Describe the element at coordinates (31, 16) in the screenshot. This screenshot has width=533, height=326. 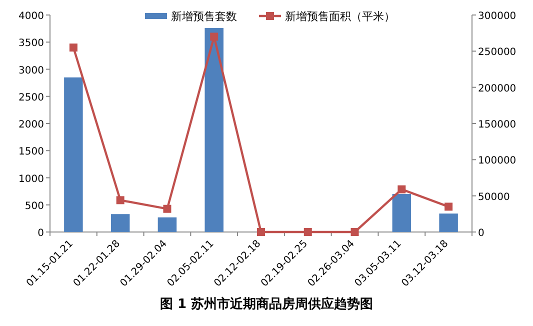
I see `y-tick-label: 4000` at that location.